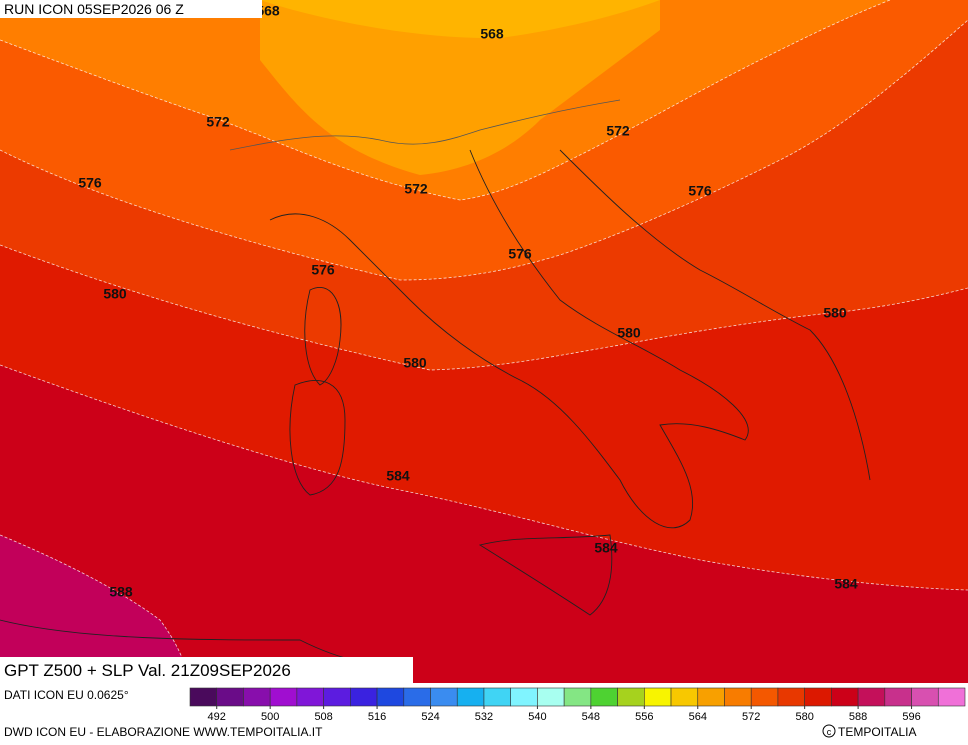 The height and width of the screenshot is (745, 968). Describe the element at coordinates (147, 670) in the screenshot. I see `map-title: GPT Z500 + SLP Val. 21Z09SEP2026` at that location.